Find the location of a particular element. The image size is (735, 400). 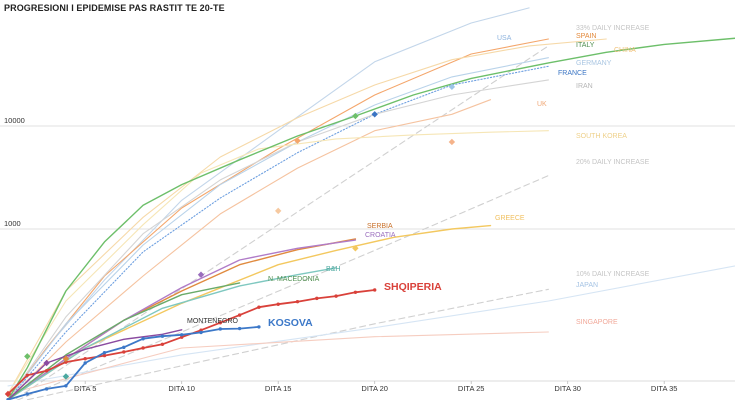

x-tick-label-15: DITA 15 is located at coordinates (278, 388).